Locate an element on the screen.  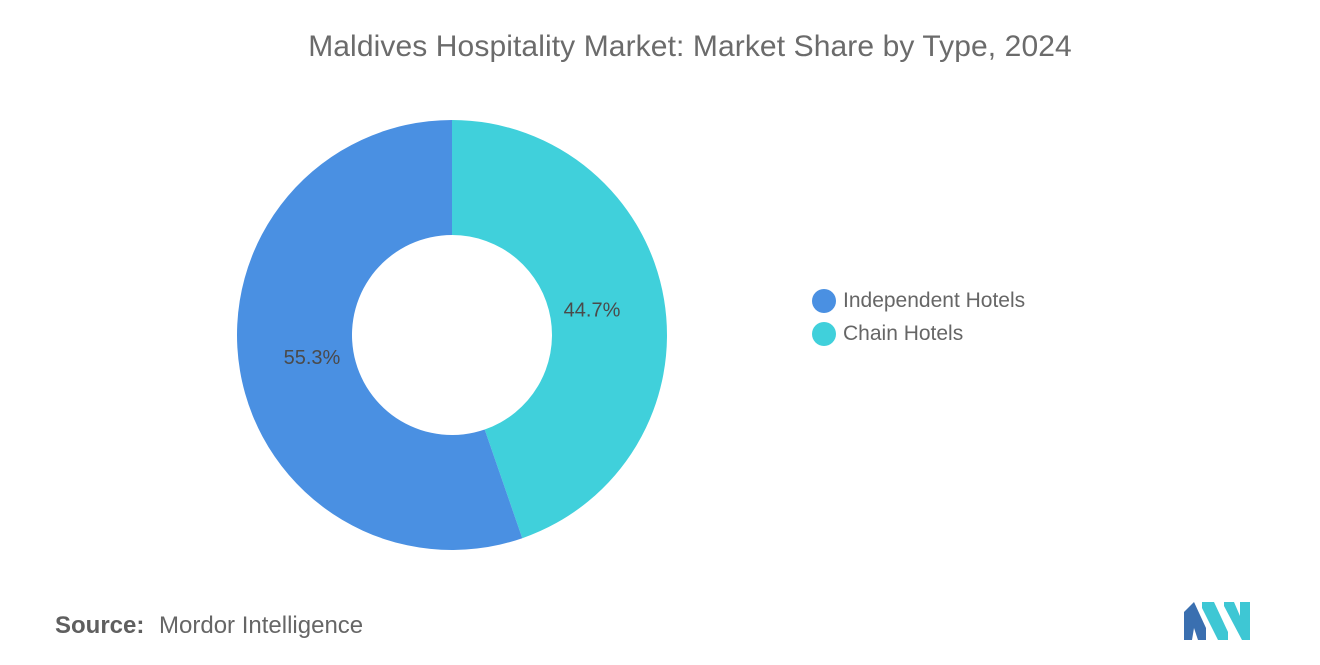
slice-labels: 44.7% 55.3% is located at coordinates (452, 334).